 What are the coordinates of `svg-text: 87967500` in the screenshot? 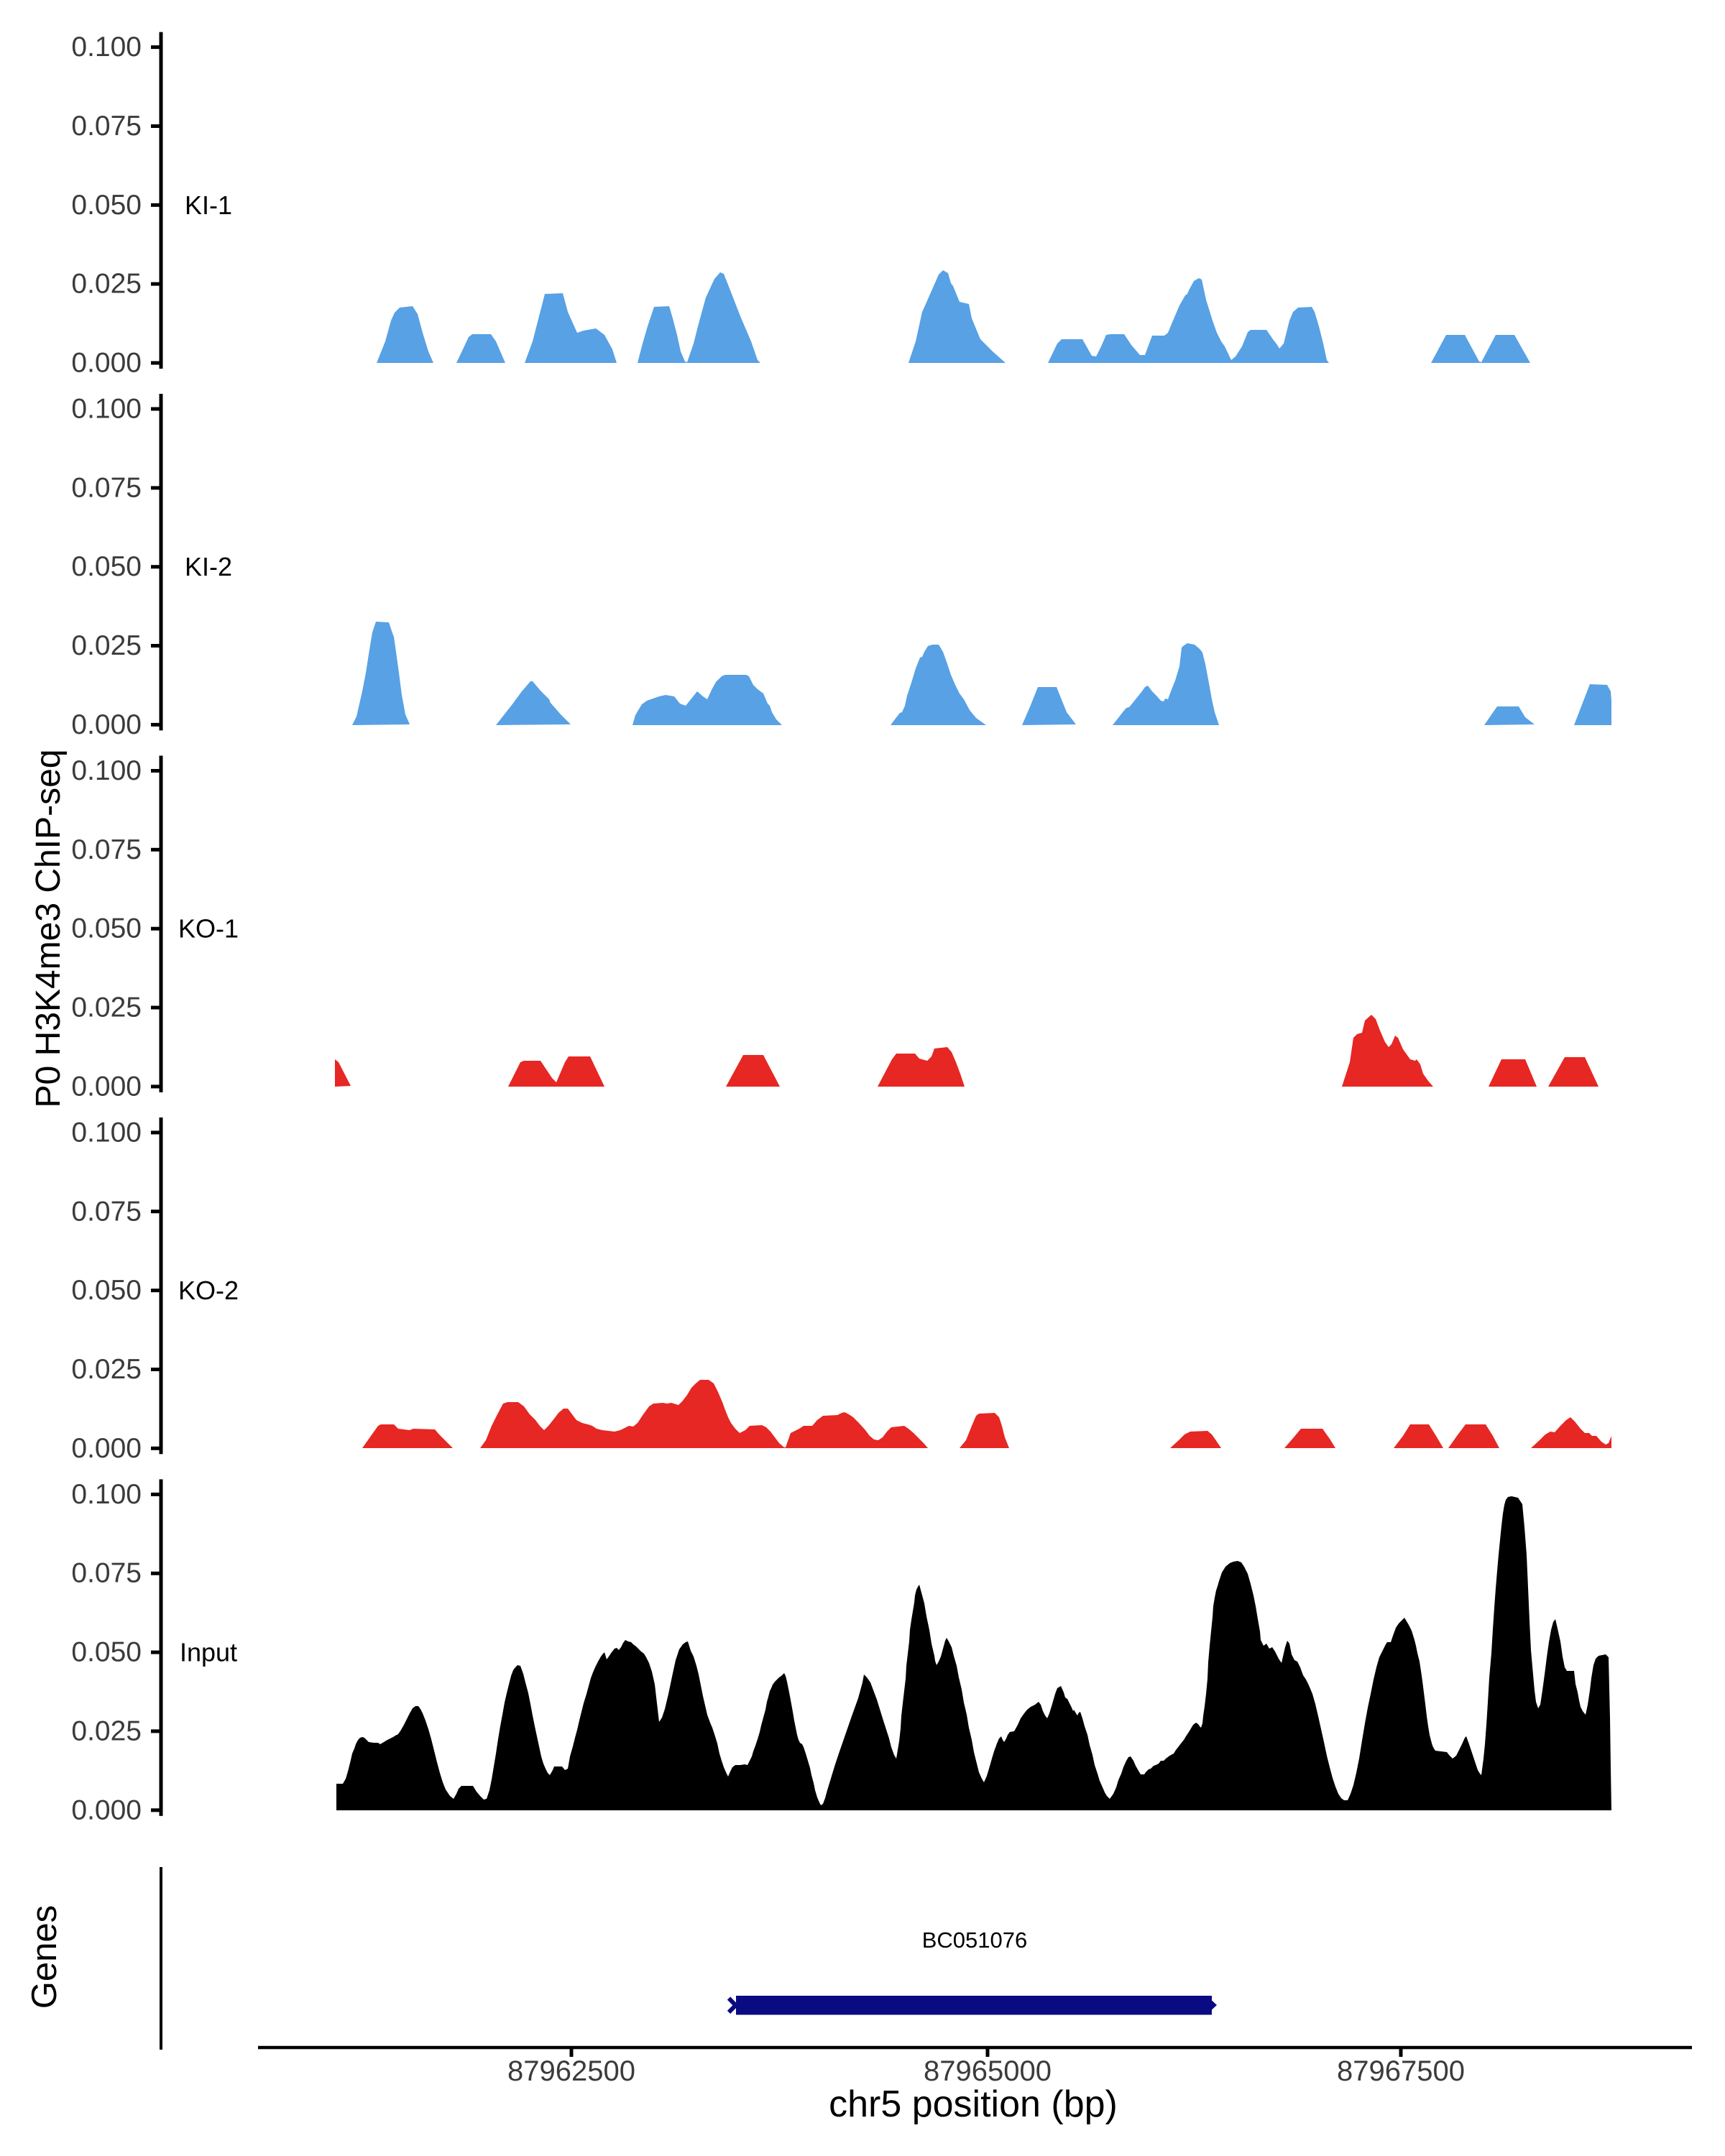 It's located at (1401, 2071).